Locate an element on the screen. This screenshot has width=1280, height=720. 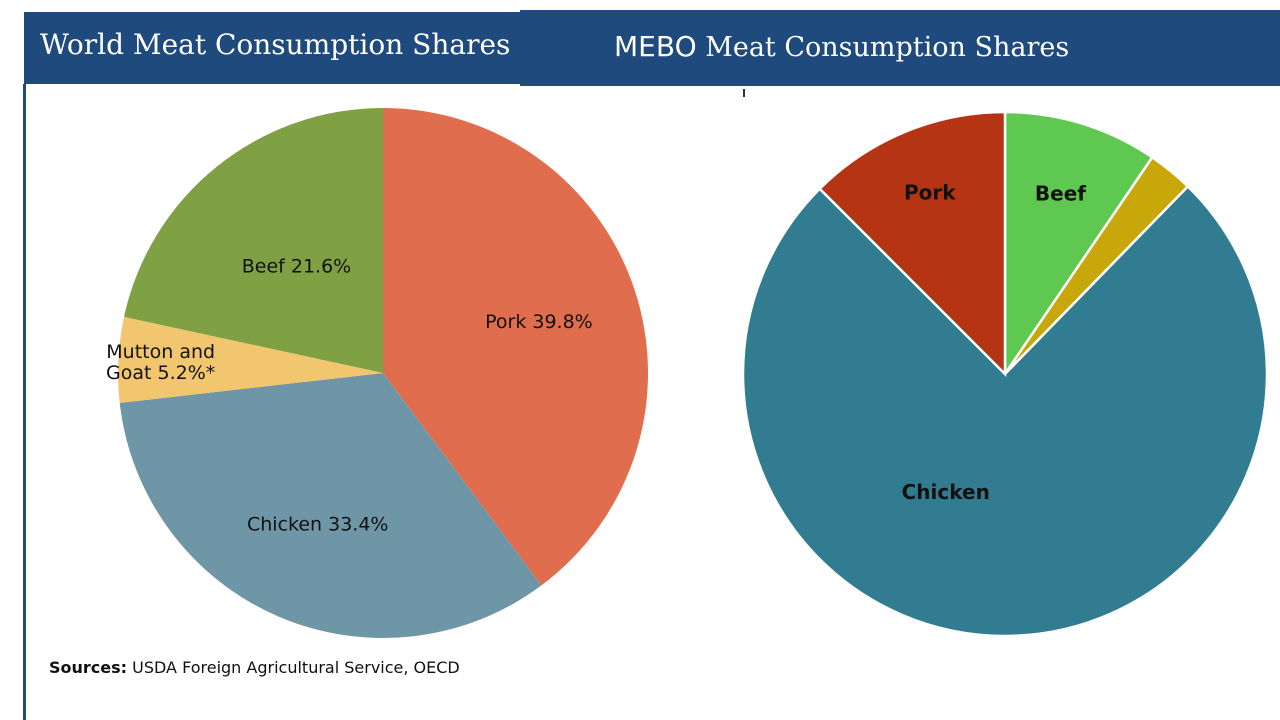
pie-label-mutton-and-goat: Mutton and is located at coordinates (160, 352).